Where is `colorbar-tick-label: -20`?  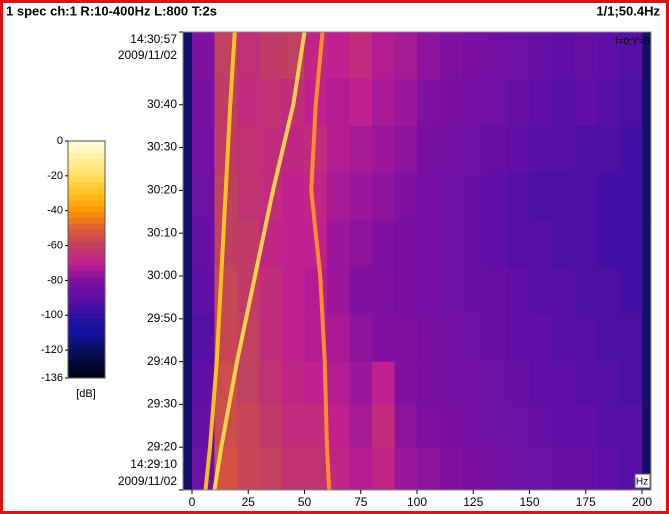 colorbar-tick-label: -20 is located at coordinates (55, 176).